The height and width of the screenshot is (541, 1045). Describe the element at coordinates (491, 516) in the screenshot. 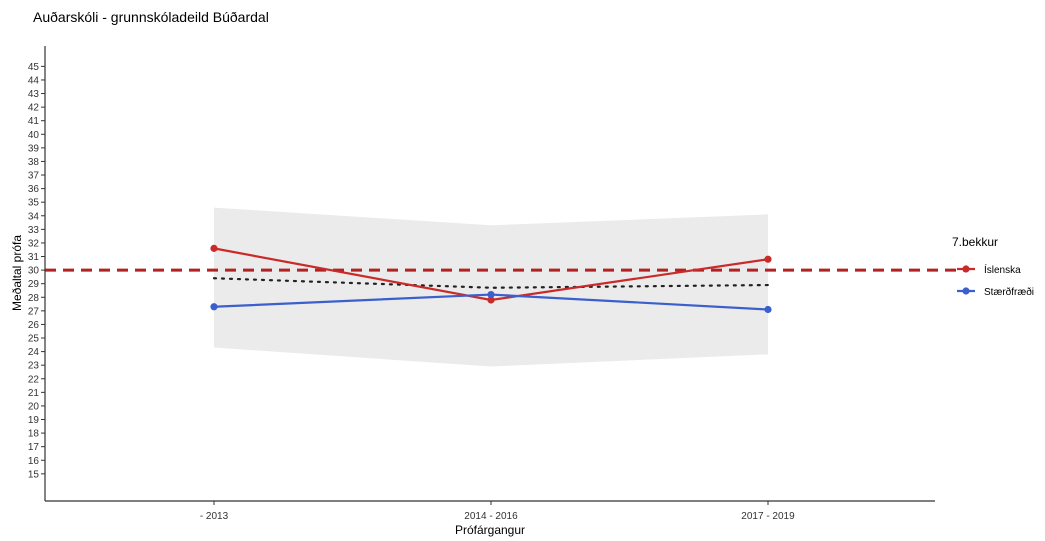

I see `x-tick-label: 2014 - 2016` at that location.